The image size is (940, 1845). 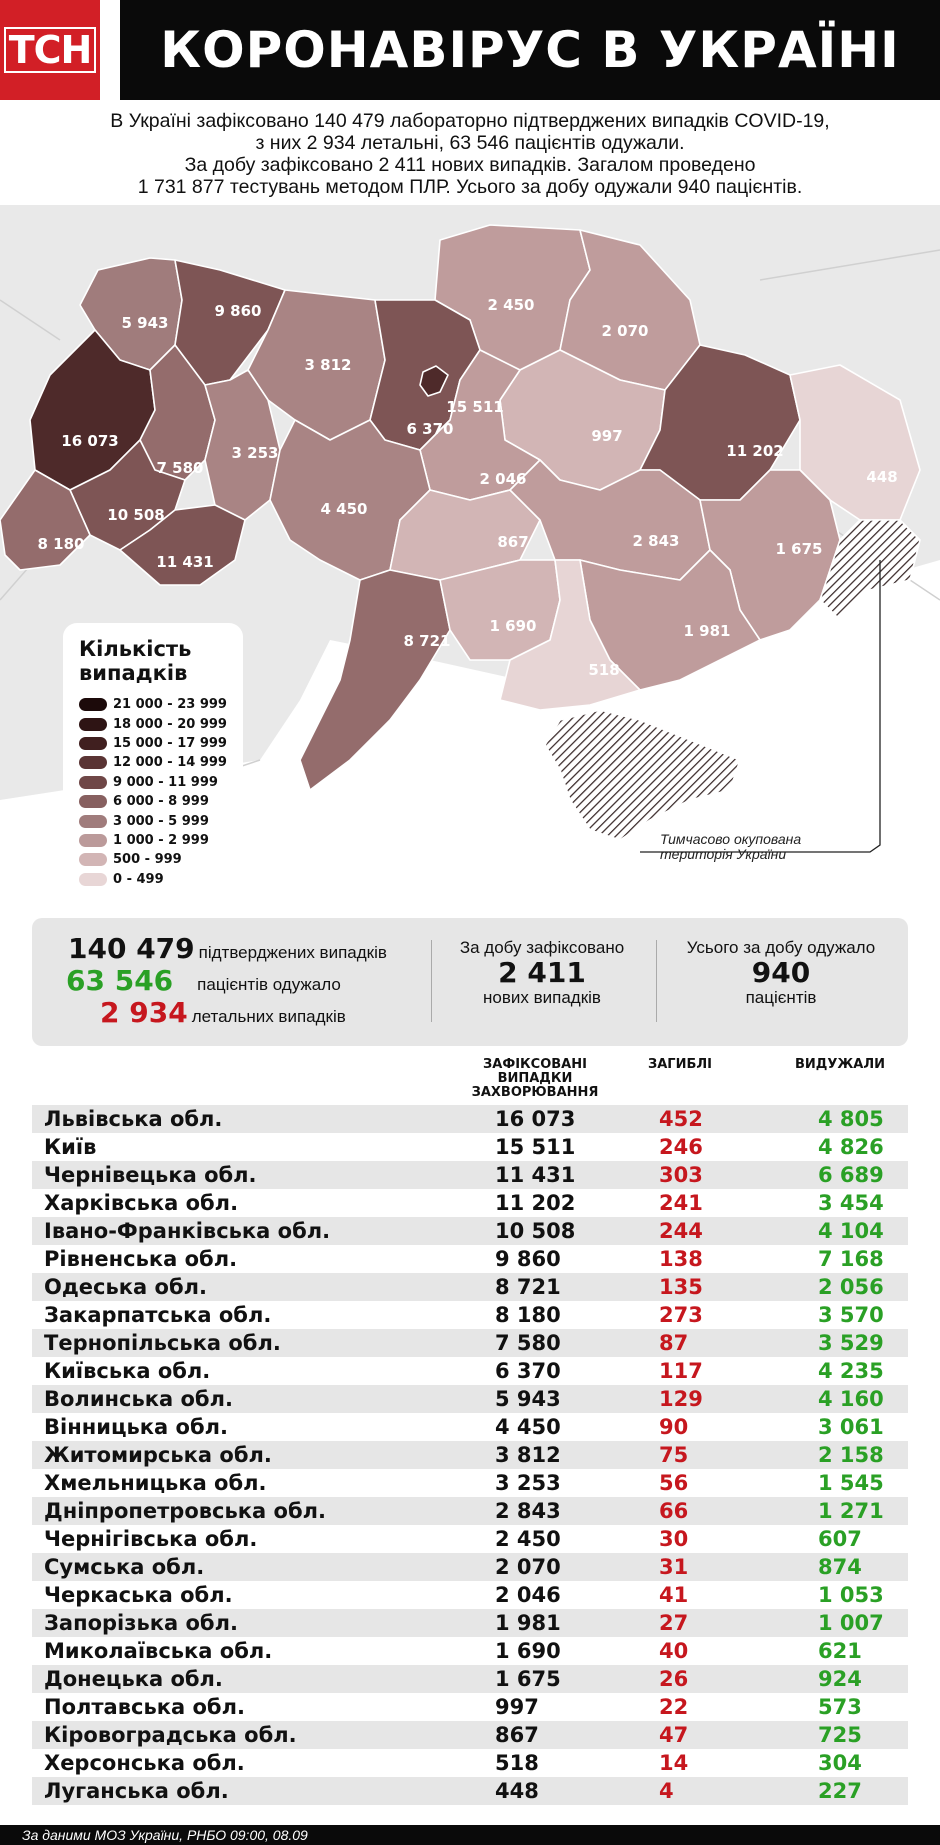 I want to click on table-row: Миколаївська обл. 1 690 40 621, so click(x=470, y=1651).